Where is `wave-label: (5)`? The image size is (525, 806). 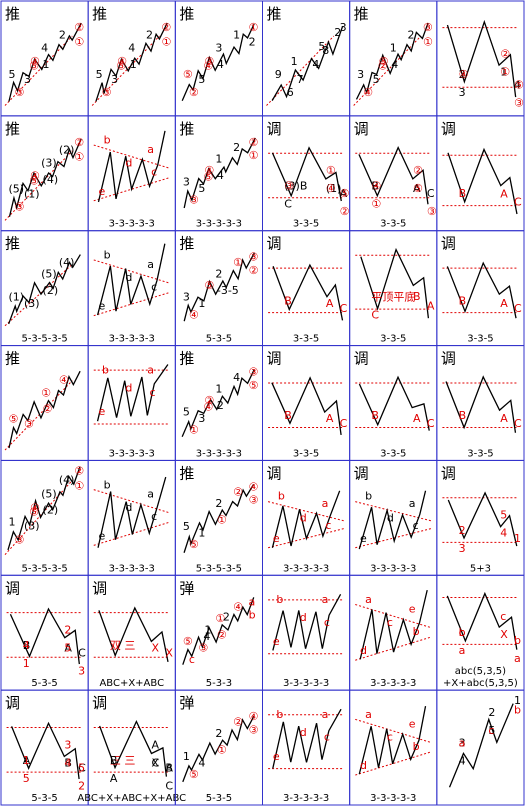 wave-label: (5) is located at coordinates (17, 189).